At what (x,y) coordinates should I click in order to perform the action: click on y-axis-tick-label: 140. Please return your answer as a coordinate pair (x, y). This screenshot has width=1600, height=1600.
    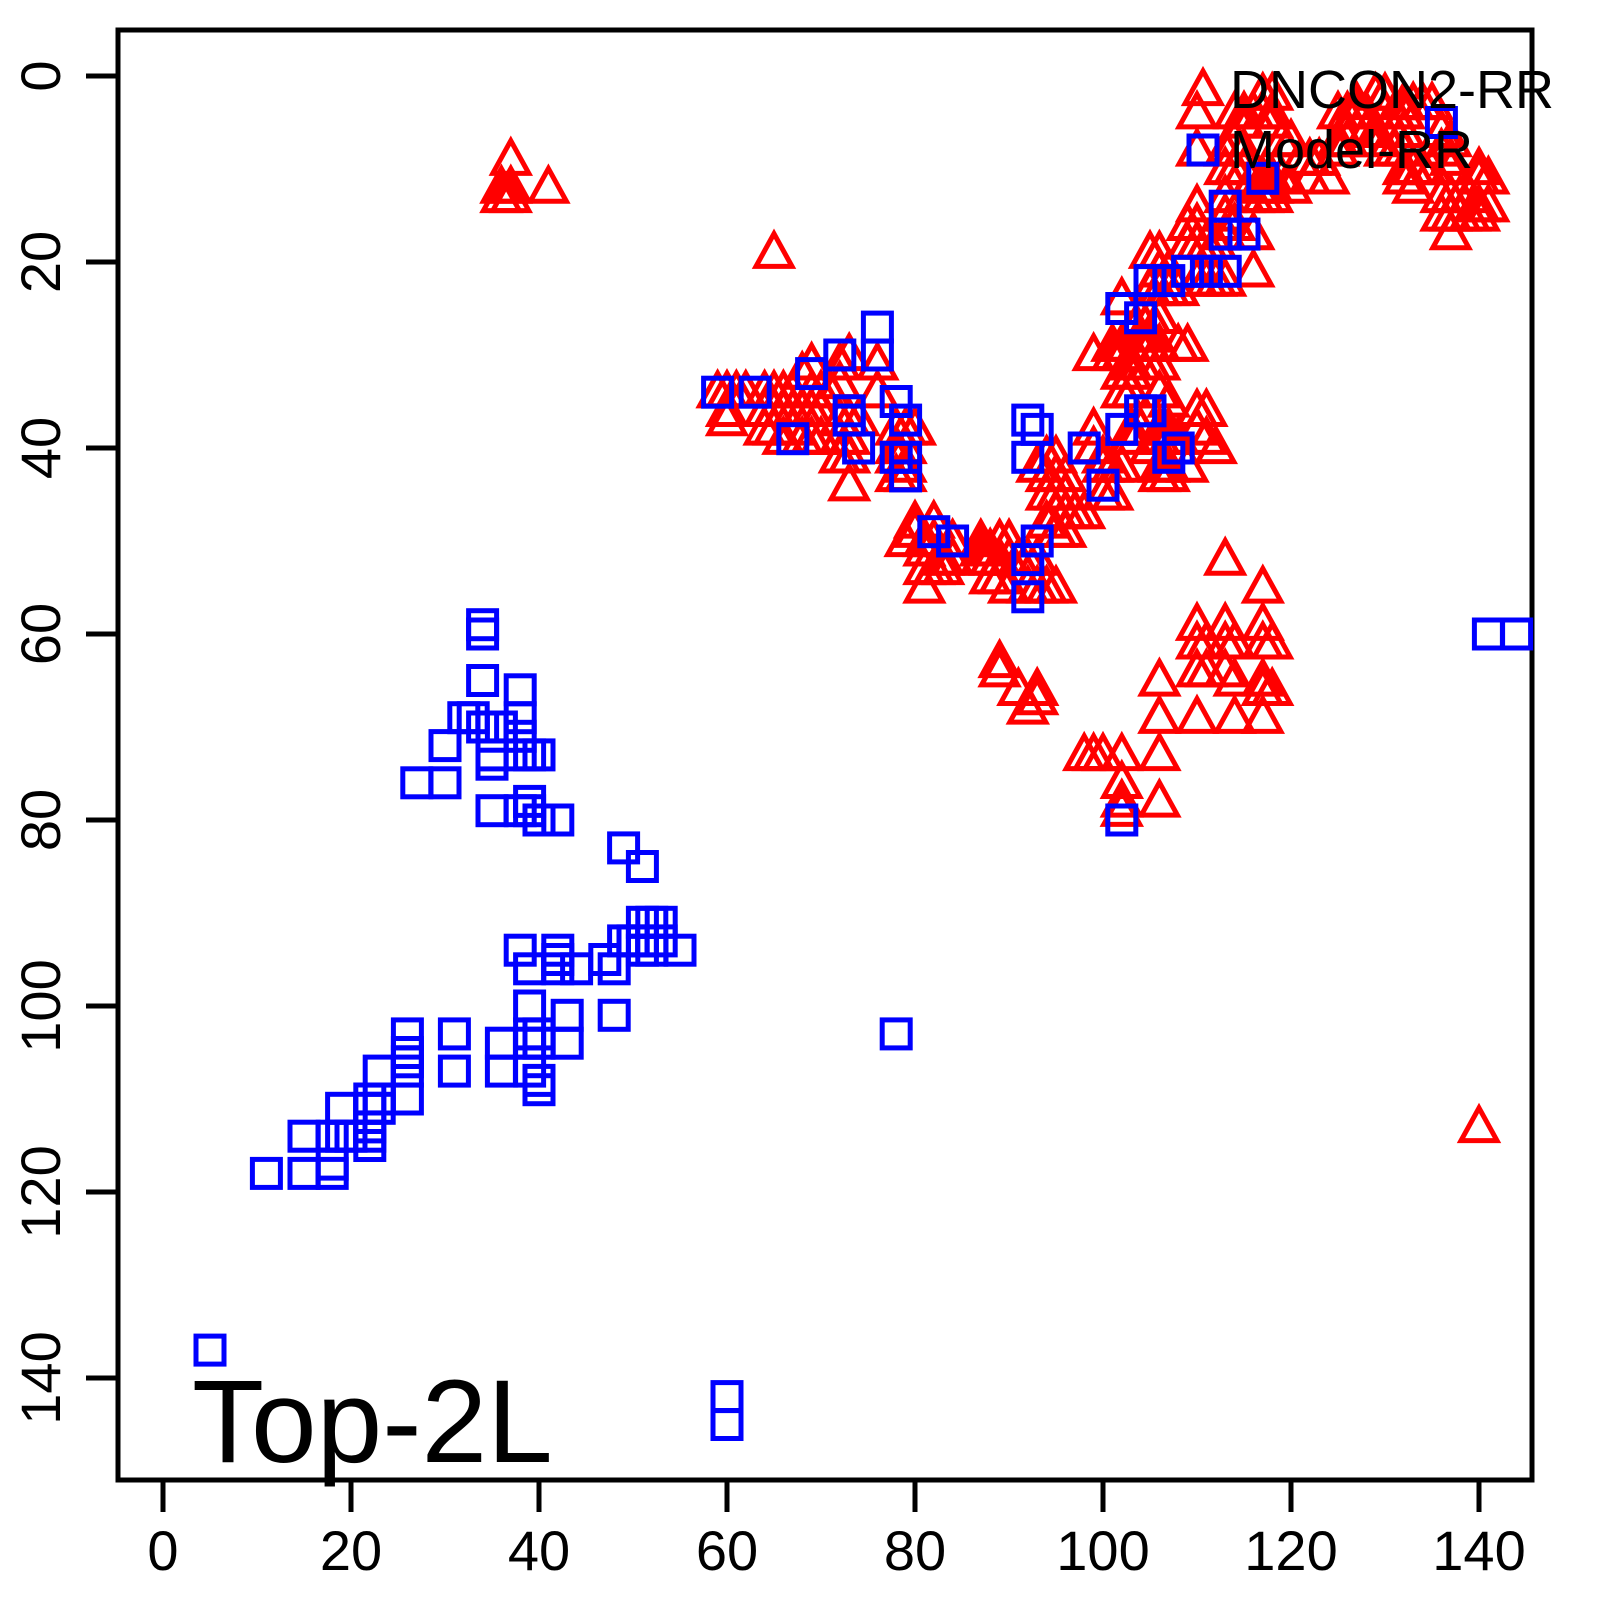
    Looking at the image, I should click on (40, 1377).